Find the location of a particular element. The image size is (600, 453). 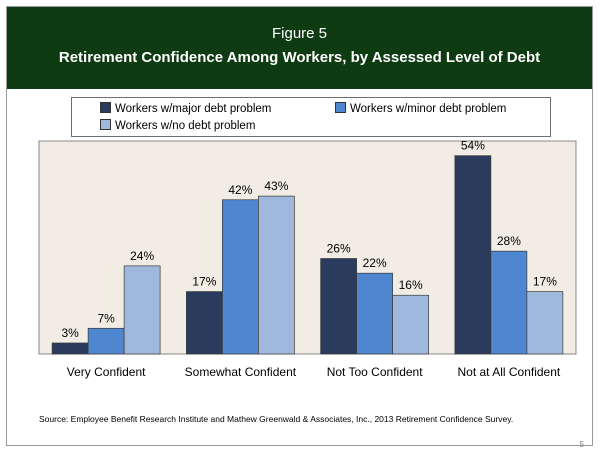

legend-label-minor-debt: Workers w/minor debt problem is located at coordinates (428, 109).